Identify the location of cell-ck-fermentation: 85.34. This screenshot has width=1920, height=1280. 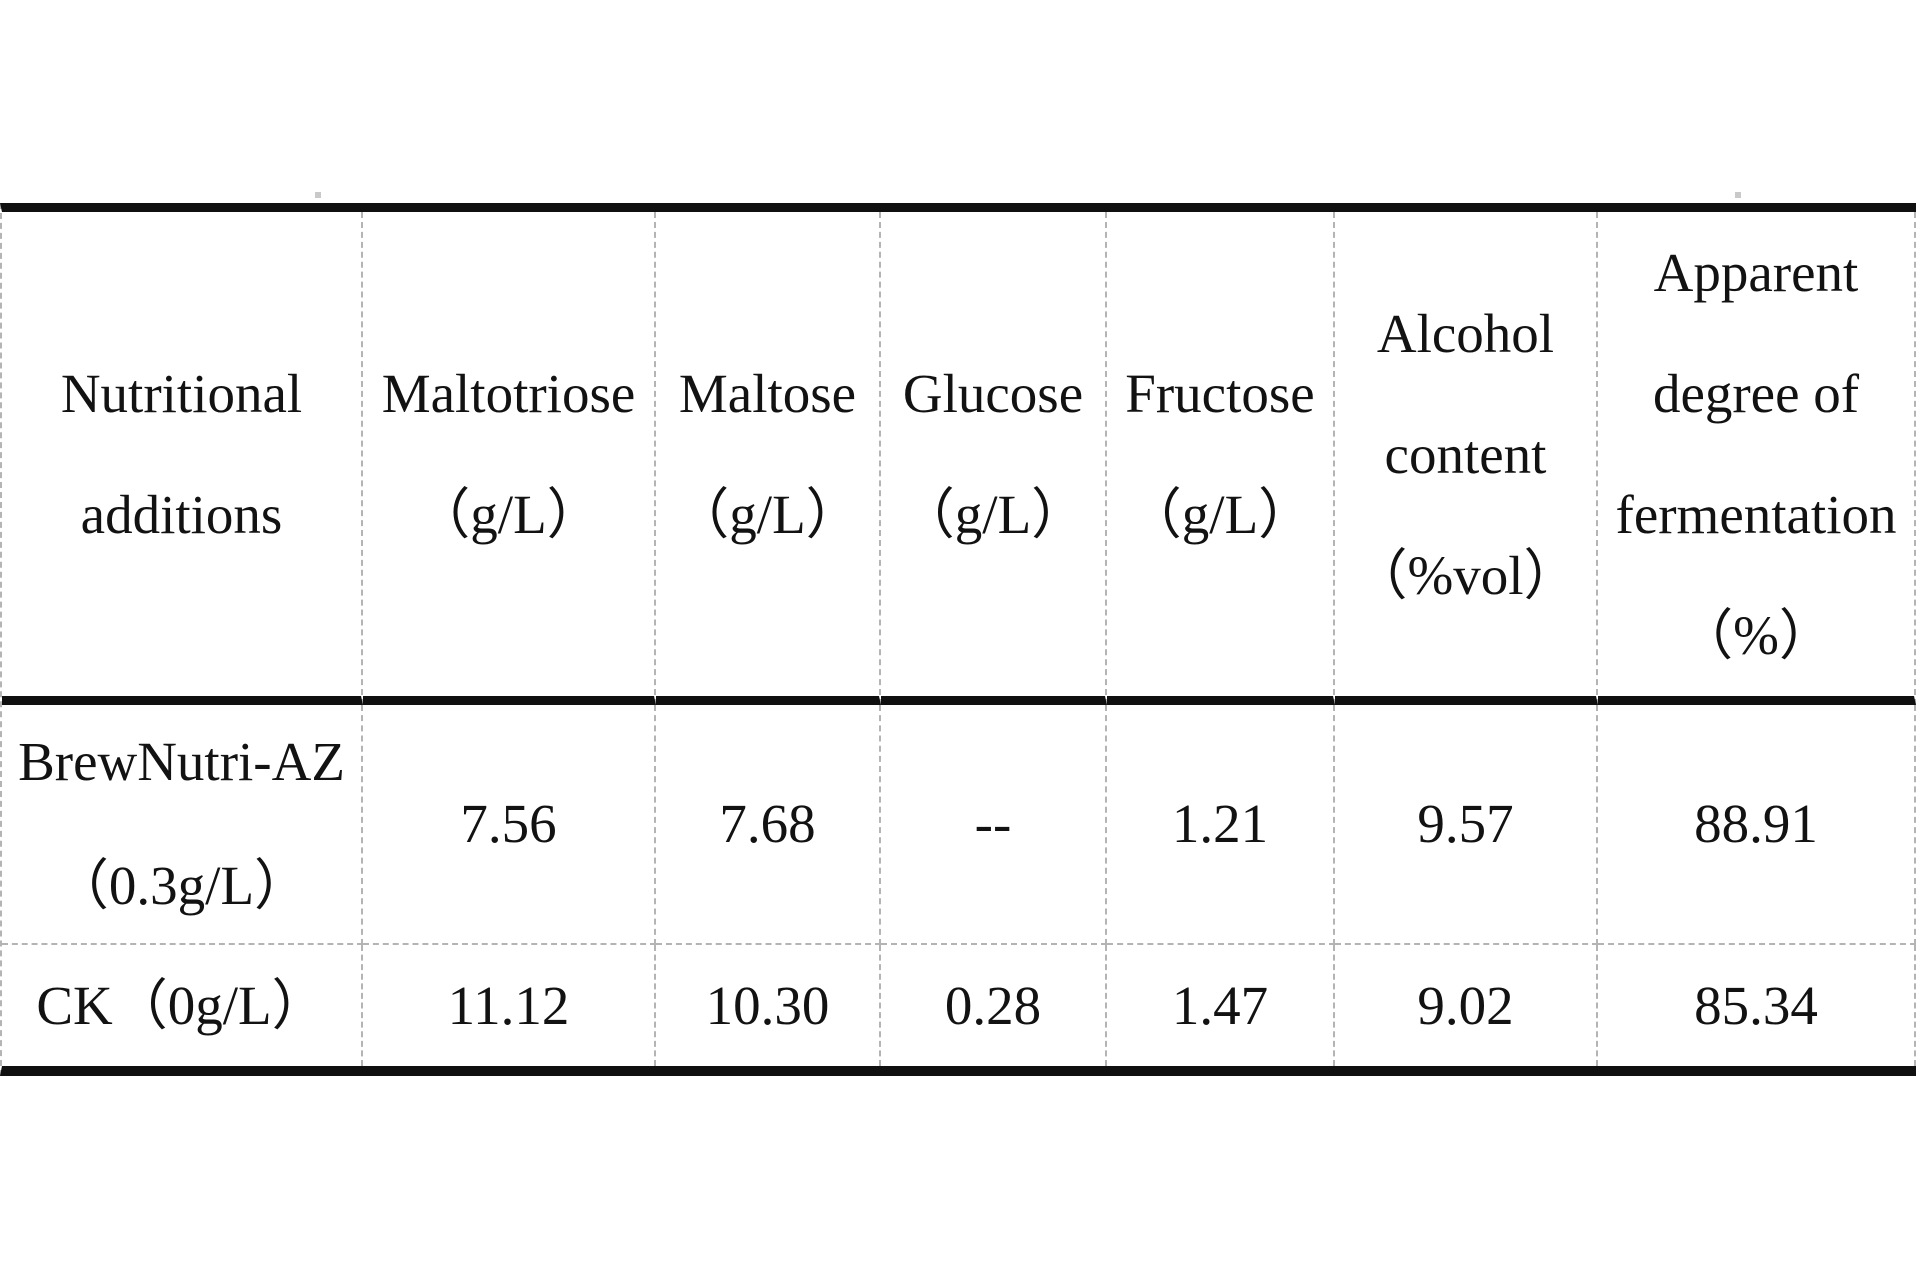
(1757, 1005).